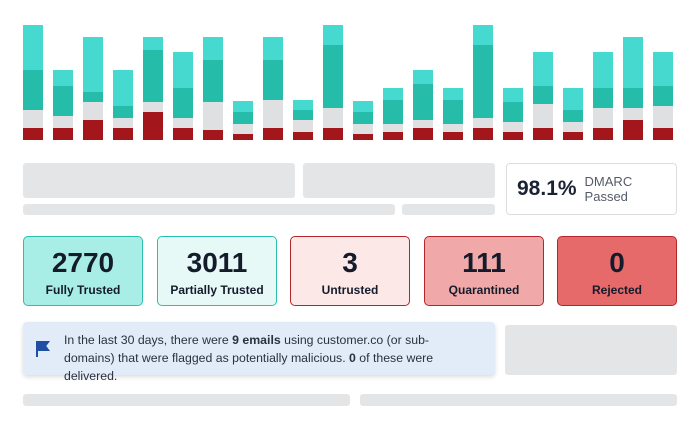 The height and width of the screenshot is (422, 700). Describe the element at coordinates (617, 290) in the screenshot. I see `stat-label: Rejected` at that location.